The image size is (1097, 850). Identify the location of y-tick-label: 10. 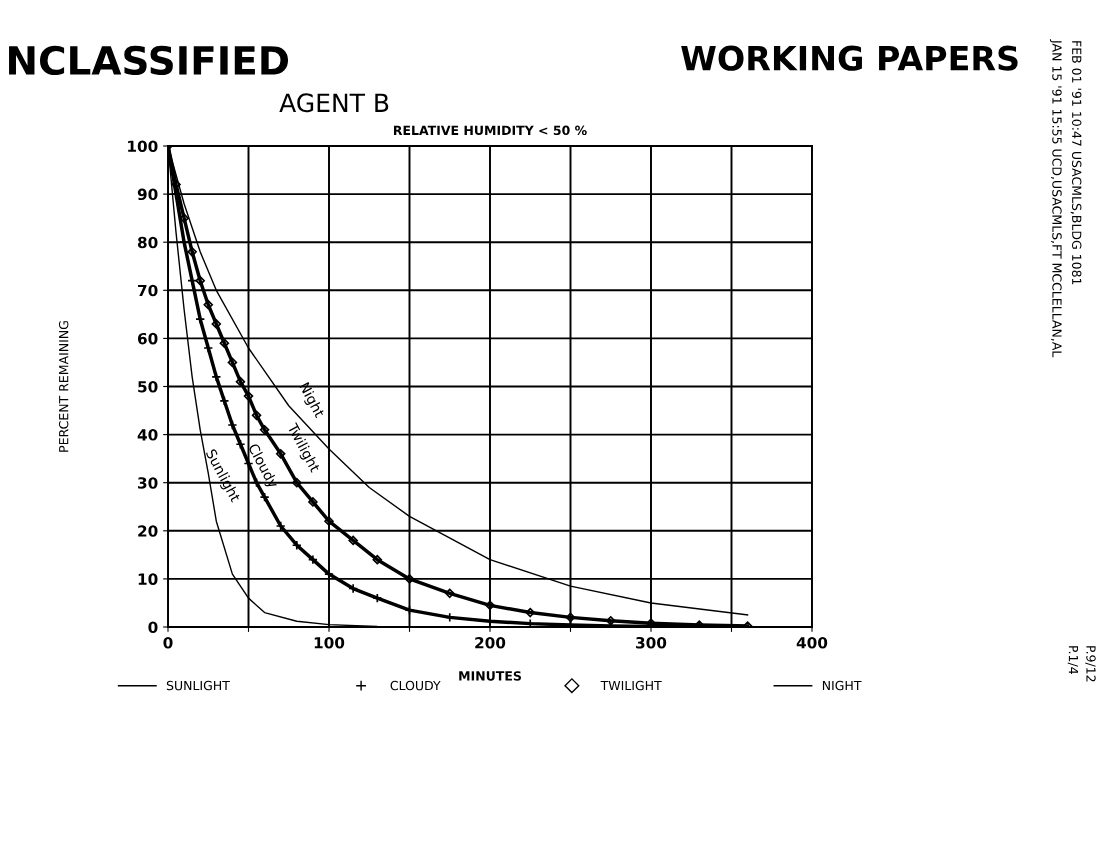
(148, 579).